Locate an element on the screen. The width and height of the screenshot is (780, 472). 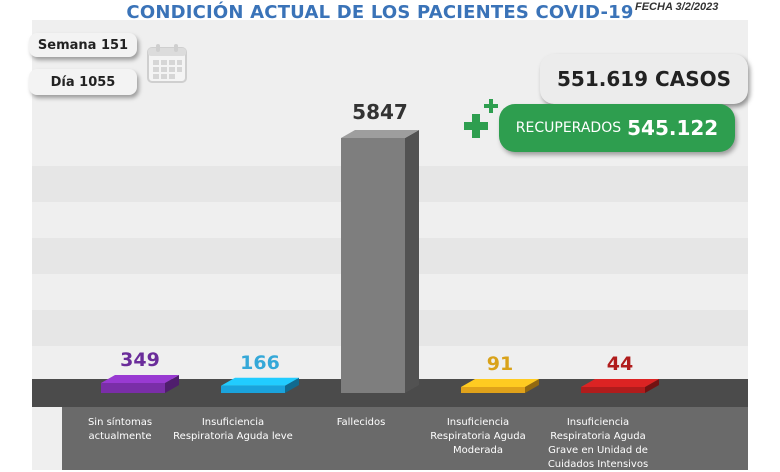
recovered-badge: RECUPERADOS 545.122 is located at coordinates (617, 128).